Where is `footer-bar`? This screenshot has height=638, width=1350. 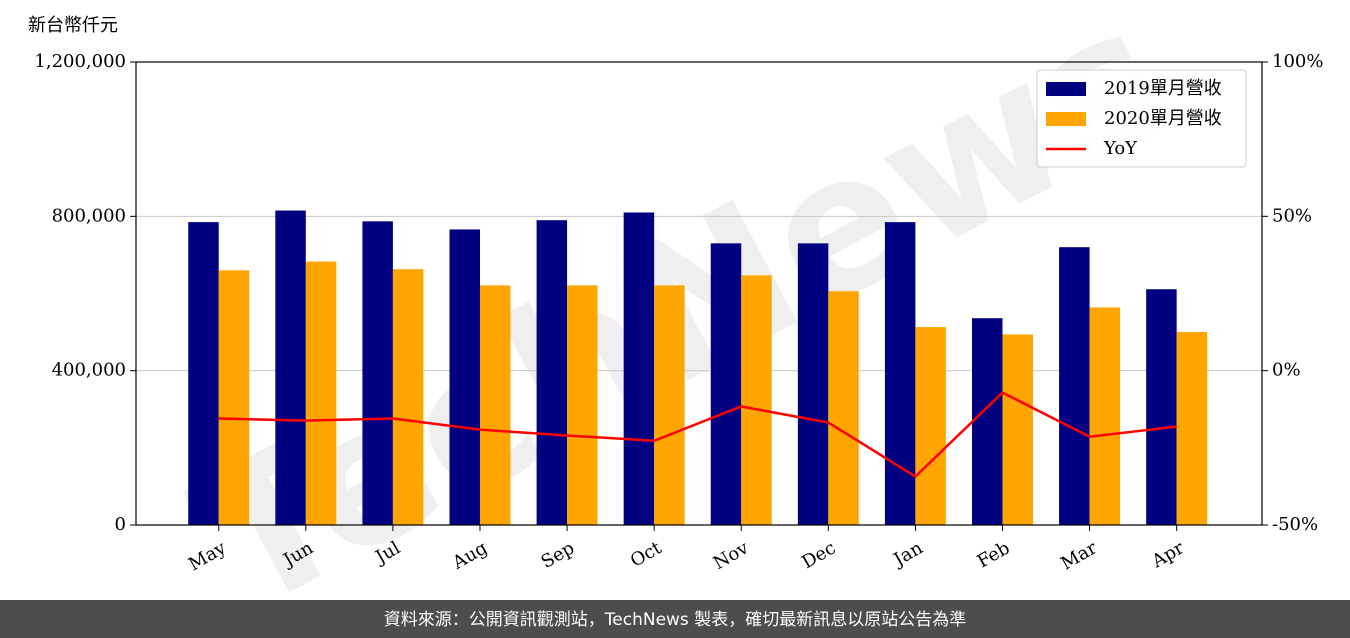 footer-bar is located at coordinates (675, 619).